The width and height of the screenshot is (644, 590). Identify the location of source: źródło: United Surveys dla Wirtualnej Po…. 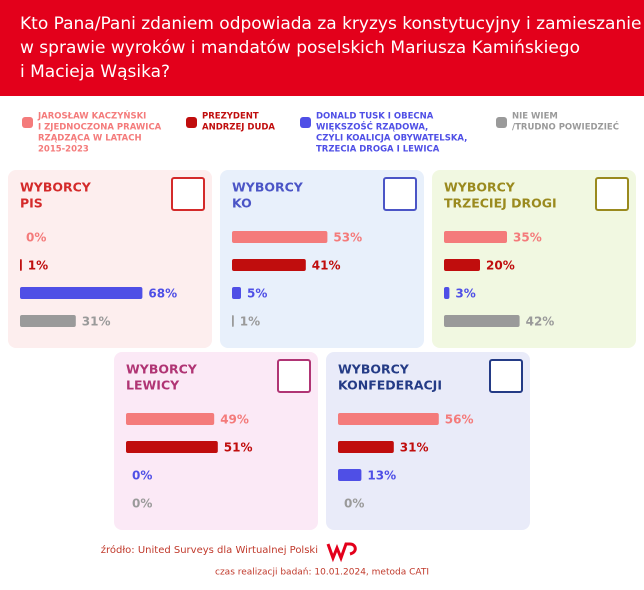
(209, 550).